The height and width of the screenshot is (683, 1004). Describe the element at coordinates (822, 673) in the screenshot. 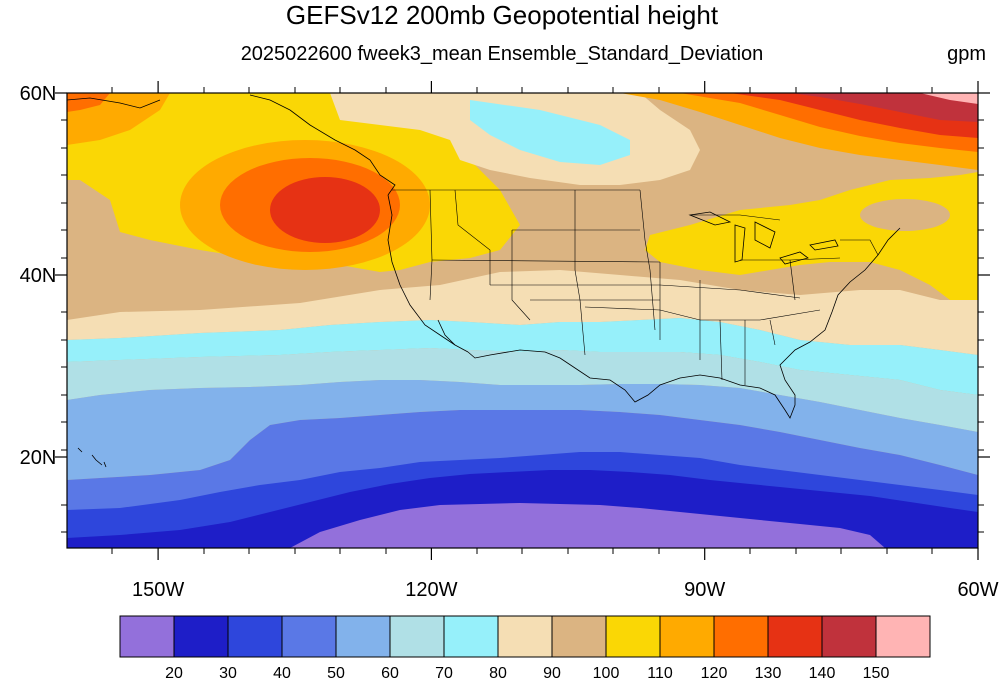

I see `colorbar-label: 140` at that location.